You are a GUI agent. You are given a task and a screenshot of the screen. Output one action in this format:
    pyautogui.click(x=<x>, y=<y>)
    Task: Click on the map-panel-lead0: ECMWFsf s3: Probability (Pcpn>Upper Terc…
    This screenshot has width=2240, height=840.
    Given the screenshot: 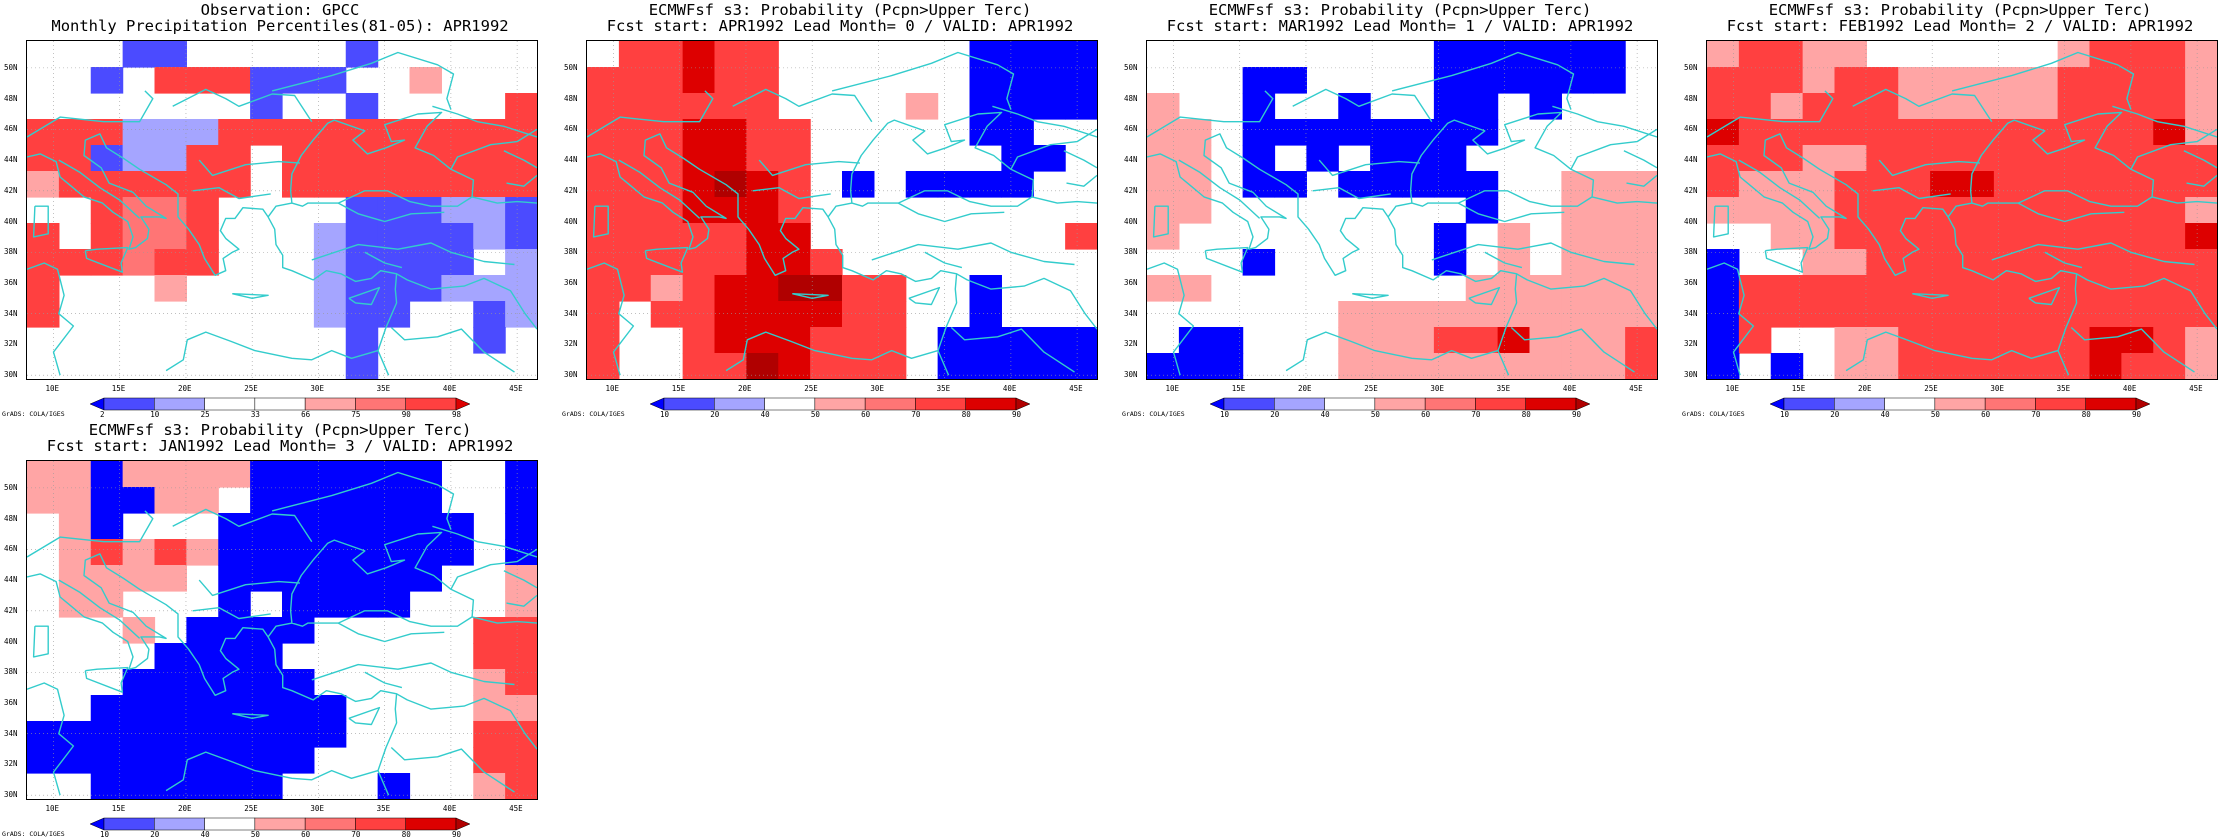 What is the action you would take?
    pyautogui.click(x=840, y=210)
    